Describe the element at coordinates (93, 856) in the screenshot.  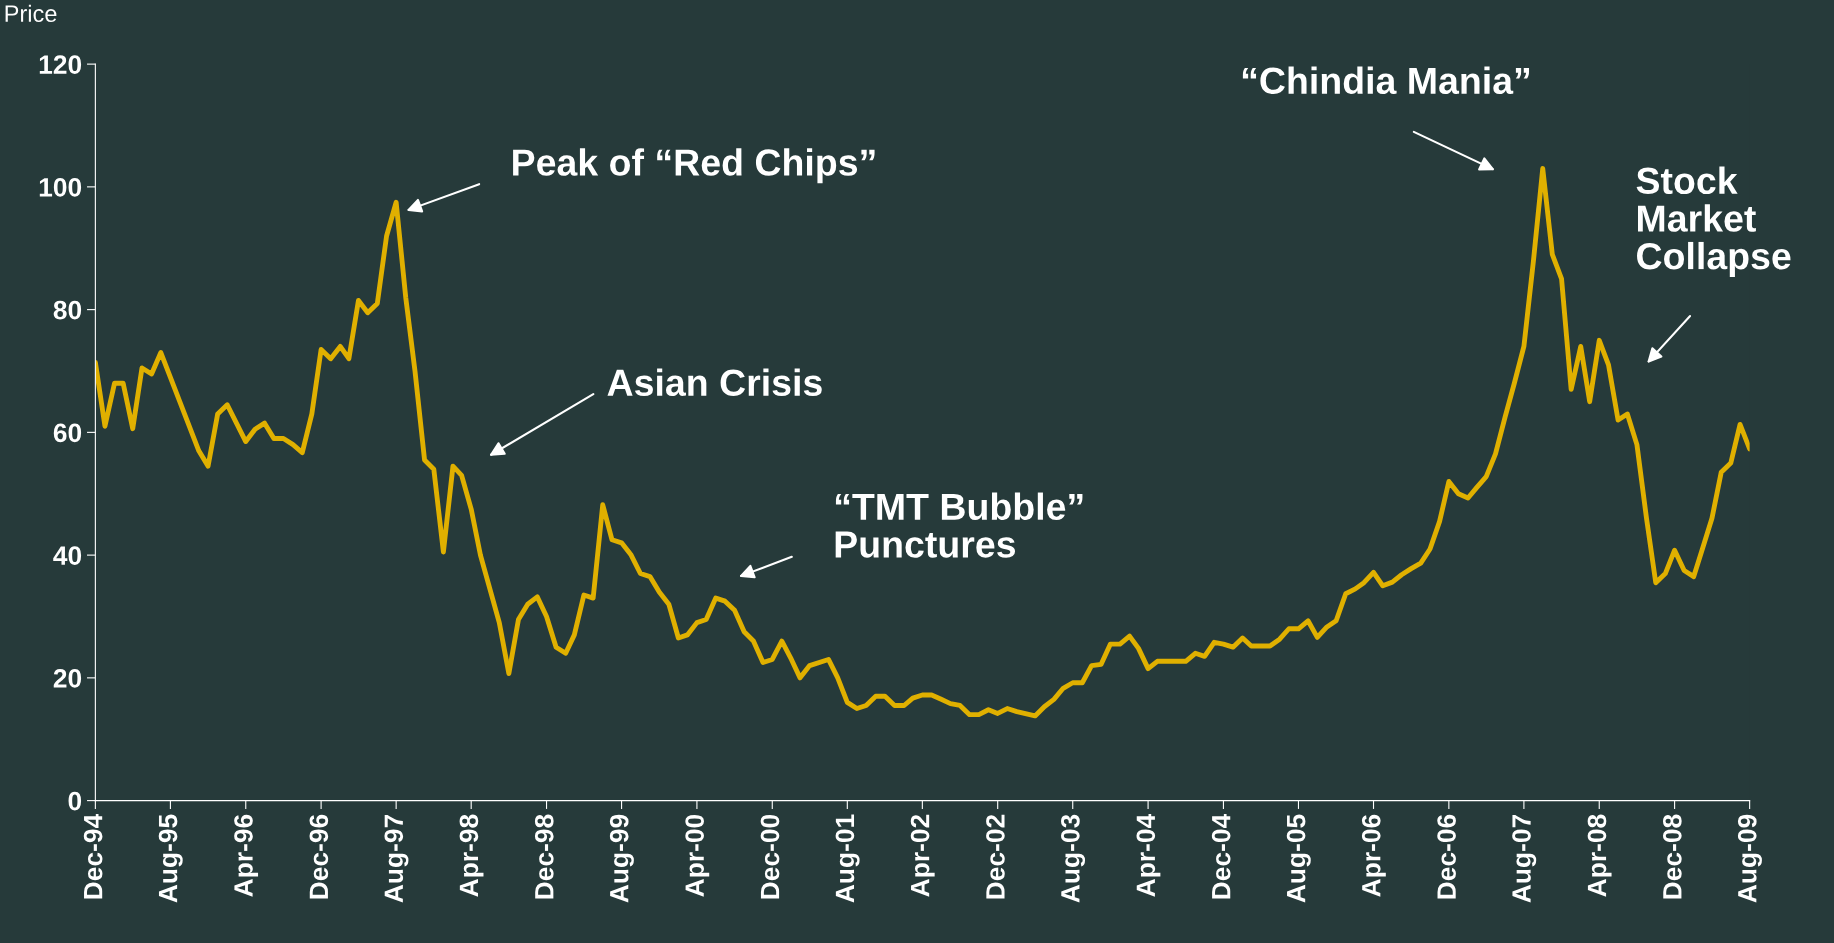
I see `x-tick-label: Dec-94` at that location.